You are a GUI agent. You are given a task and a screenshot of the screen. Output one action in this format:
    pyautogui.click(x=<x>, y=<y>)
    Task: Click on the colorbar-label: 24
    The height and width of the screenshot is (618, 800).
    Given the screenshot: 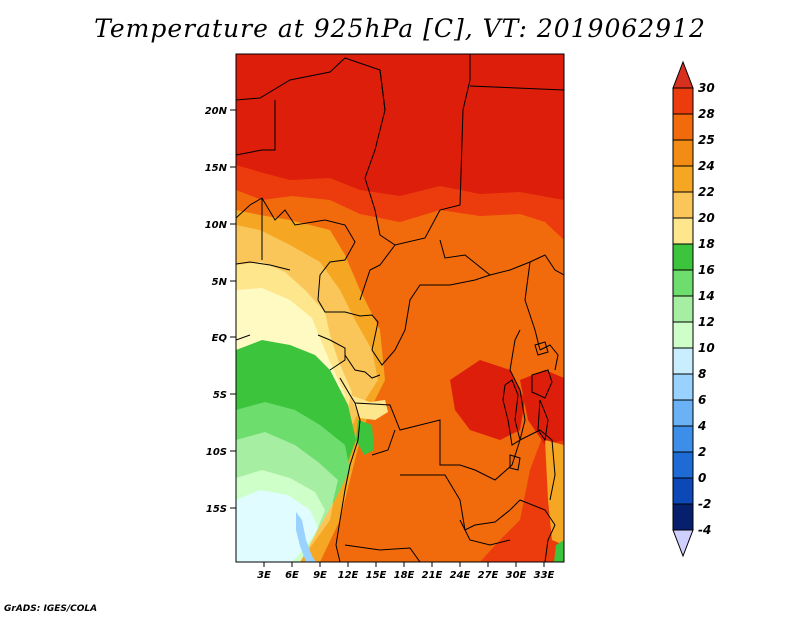 What is the action you would take?
    pyautogui.click(x=706, y=166)
    